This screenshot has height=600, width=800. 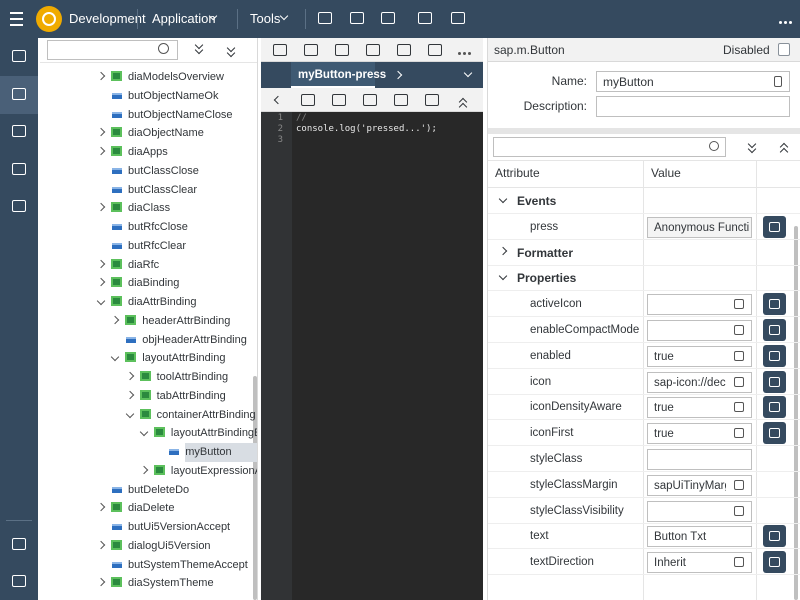 What do you see at coordinates (163, 189) in the screenshot?
I see `tree-node-label: butClassClear` at bounding box center [163, 189].